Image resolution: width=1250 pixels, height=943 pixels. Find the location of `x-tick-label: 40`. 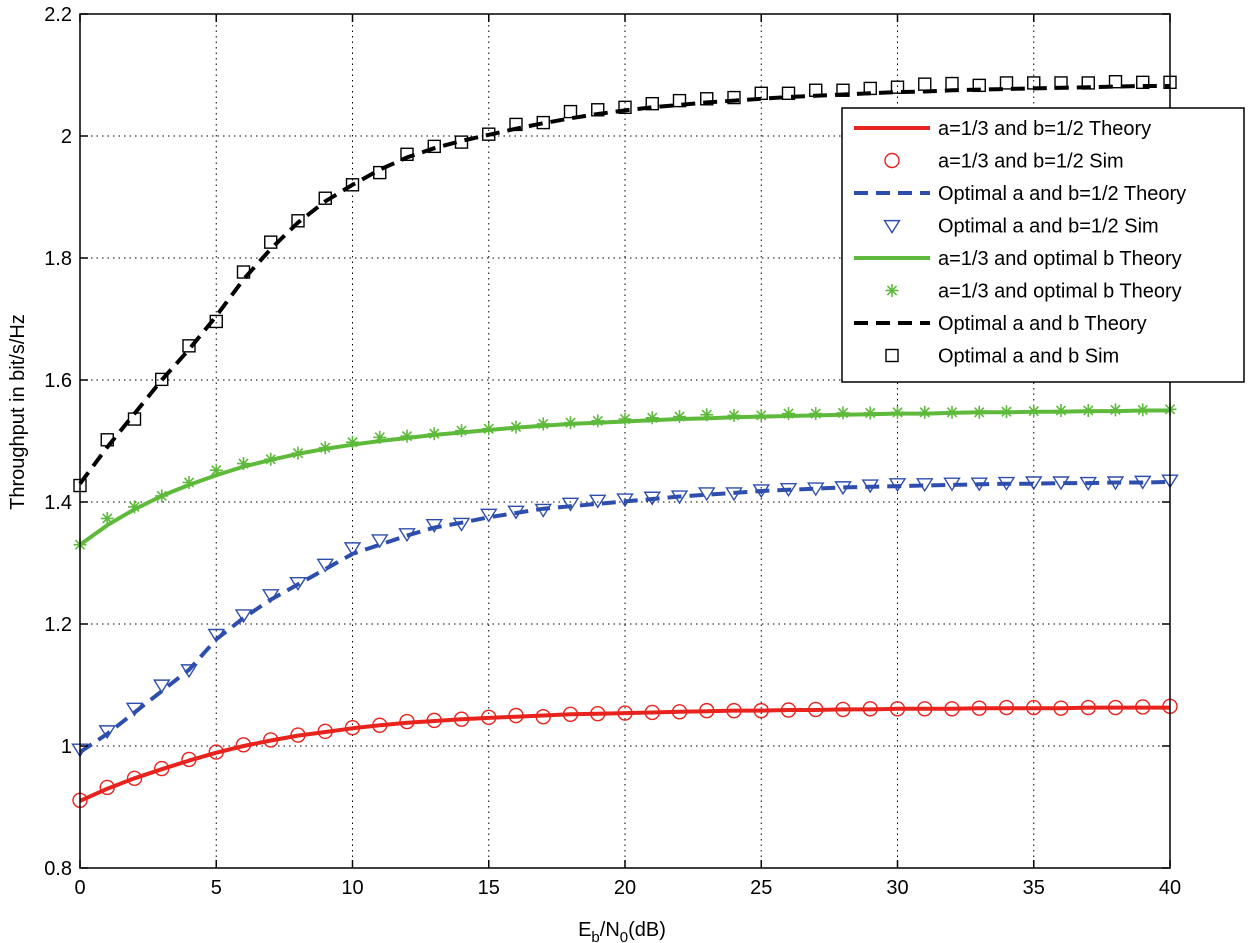

x-tick-label: 40 is located at coordinates (1170, 888).